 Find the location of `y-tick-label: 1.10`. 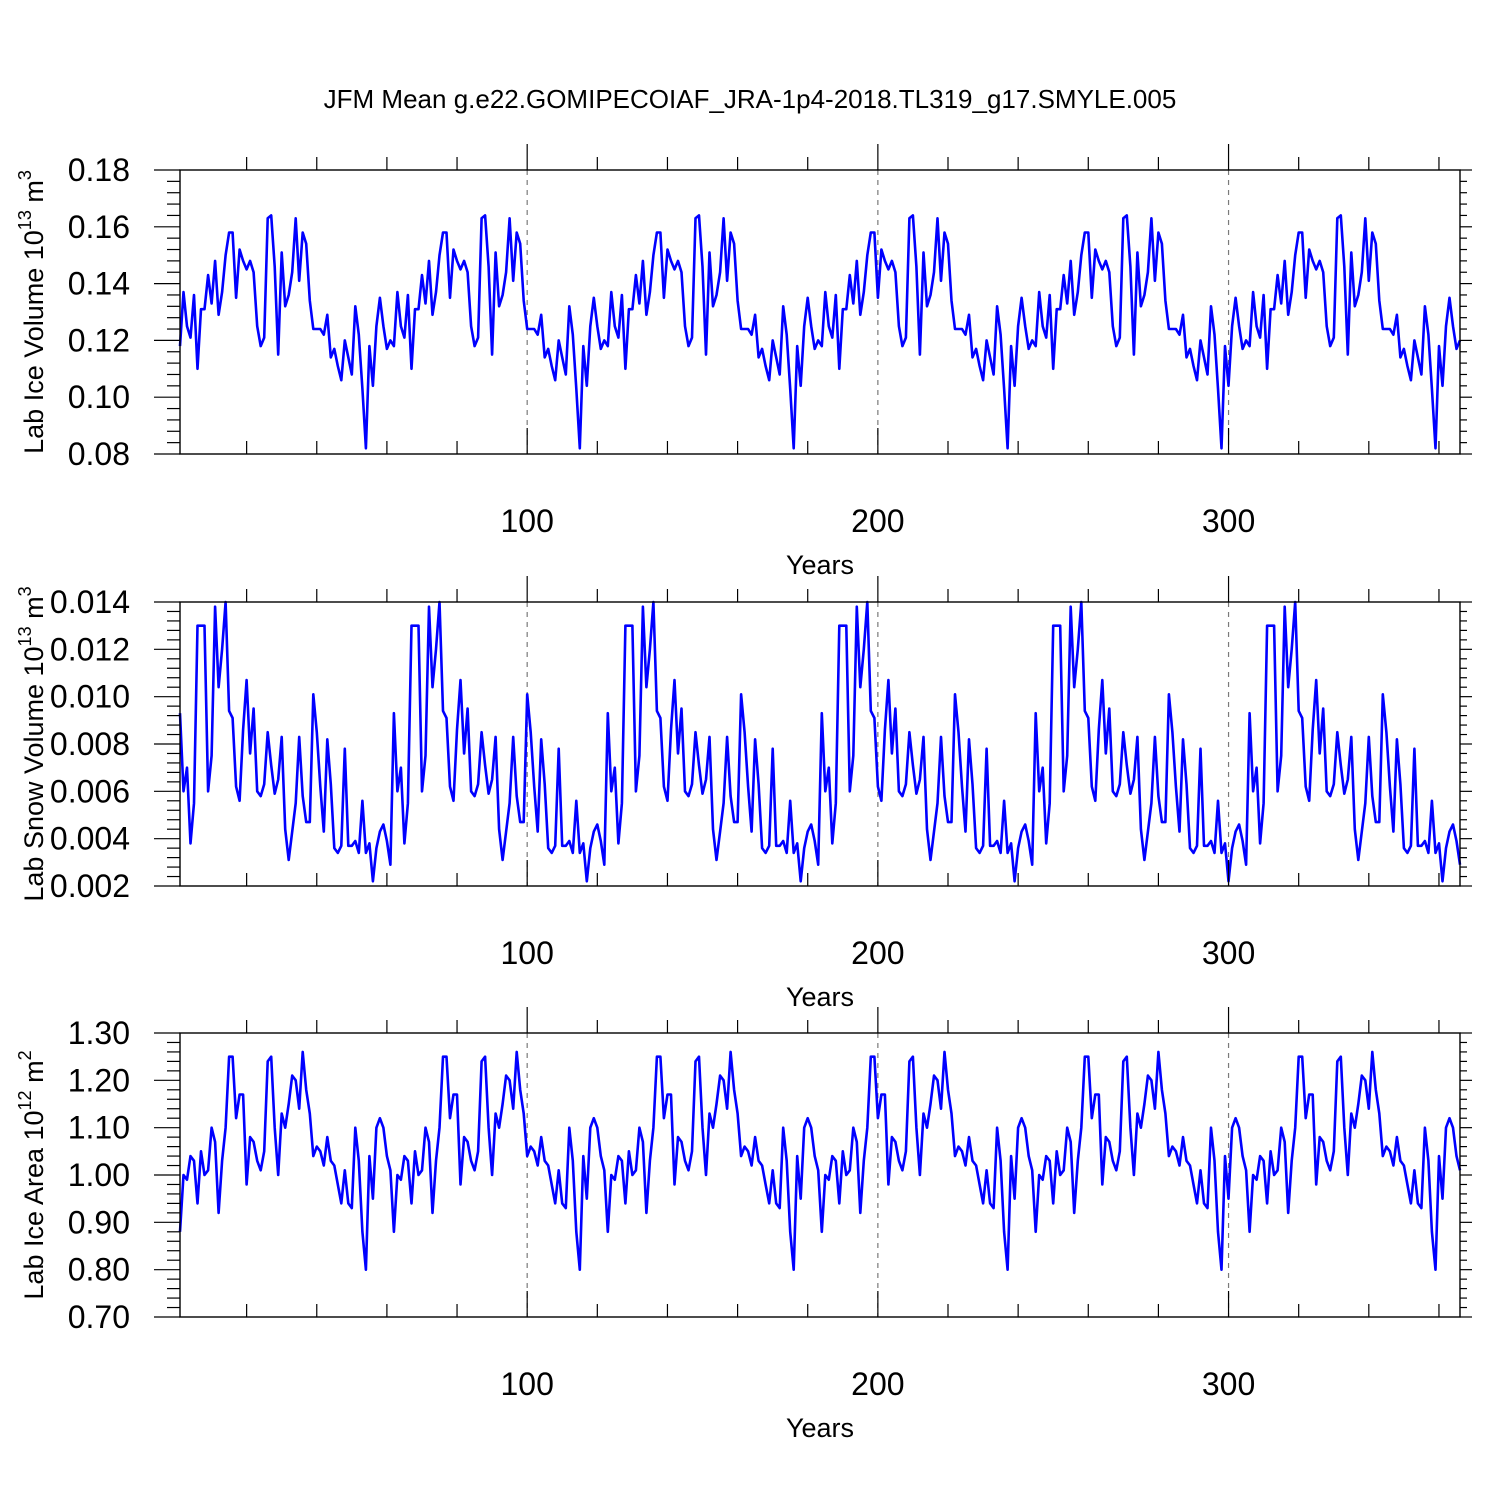

y-tick-label: 1.10 is located at coordinates (99, 1128).